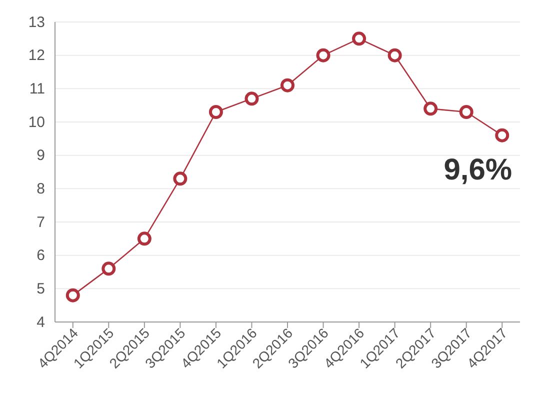  I want to click on y-tick-label: 12, so click(36, 55).